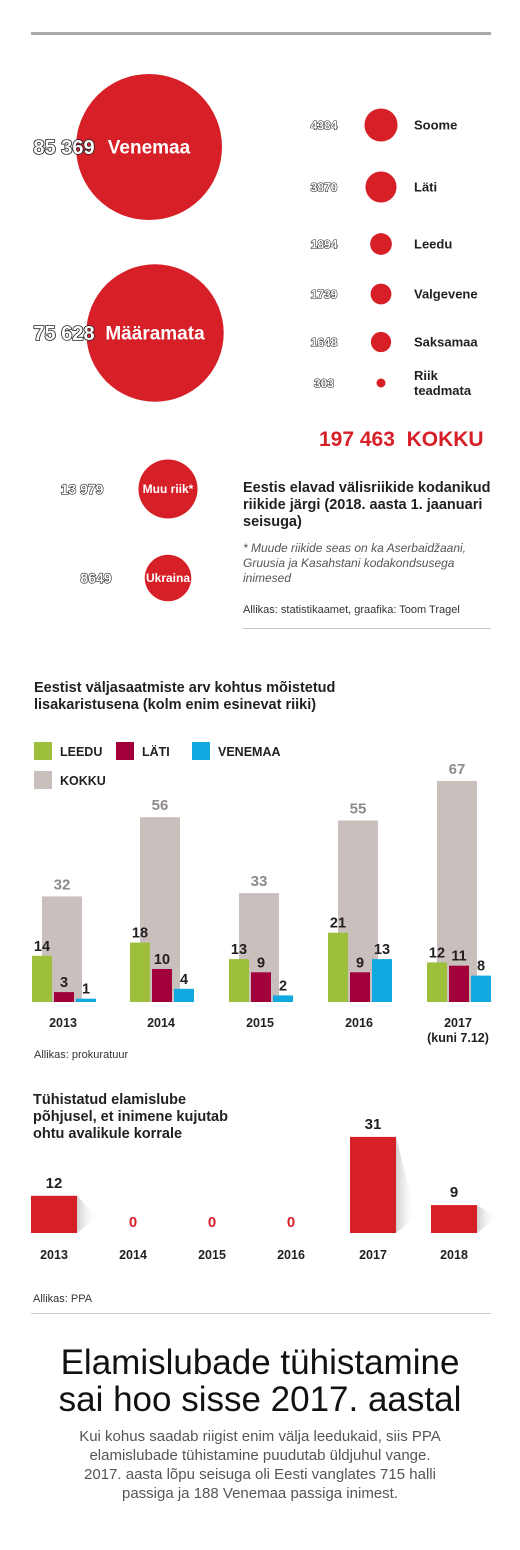 The image size is (520, 1550). Describe the element at coordinates (87, 1214) in the screenshot. I see `bar-shadow-2013` at that location.